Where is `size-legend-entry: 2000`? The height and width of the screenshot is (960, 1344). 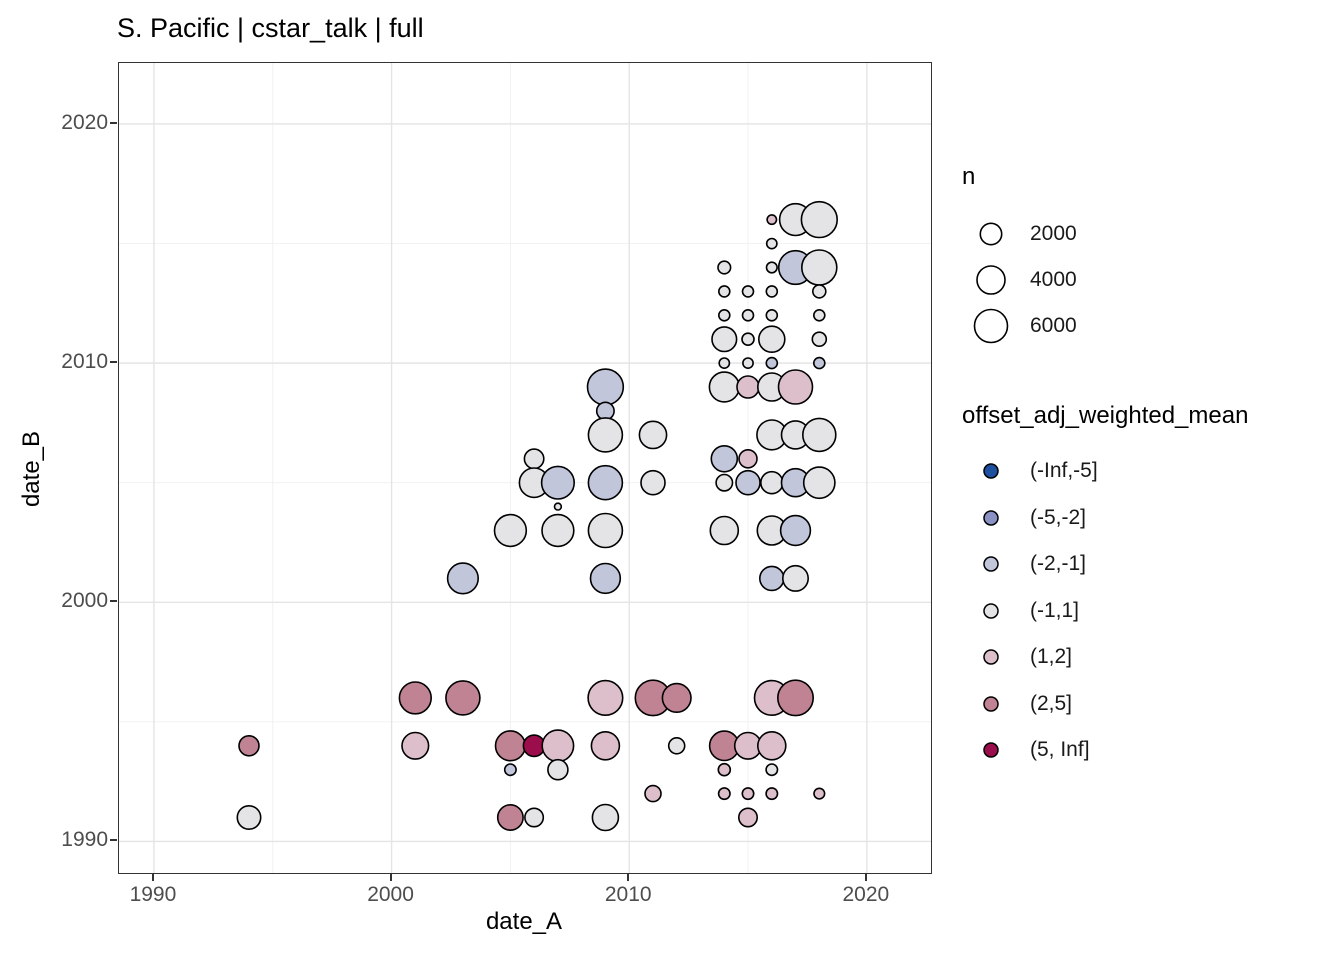 size-legend-entry: 2000 is located at coordinates (1019, 234).